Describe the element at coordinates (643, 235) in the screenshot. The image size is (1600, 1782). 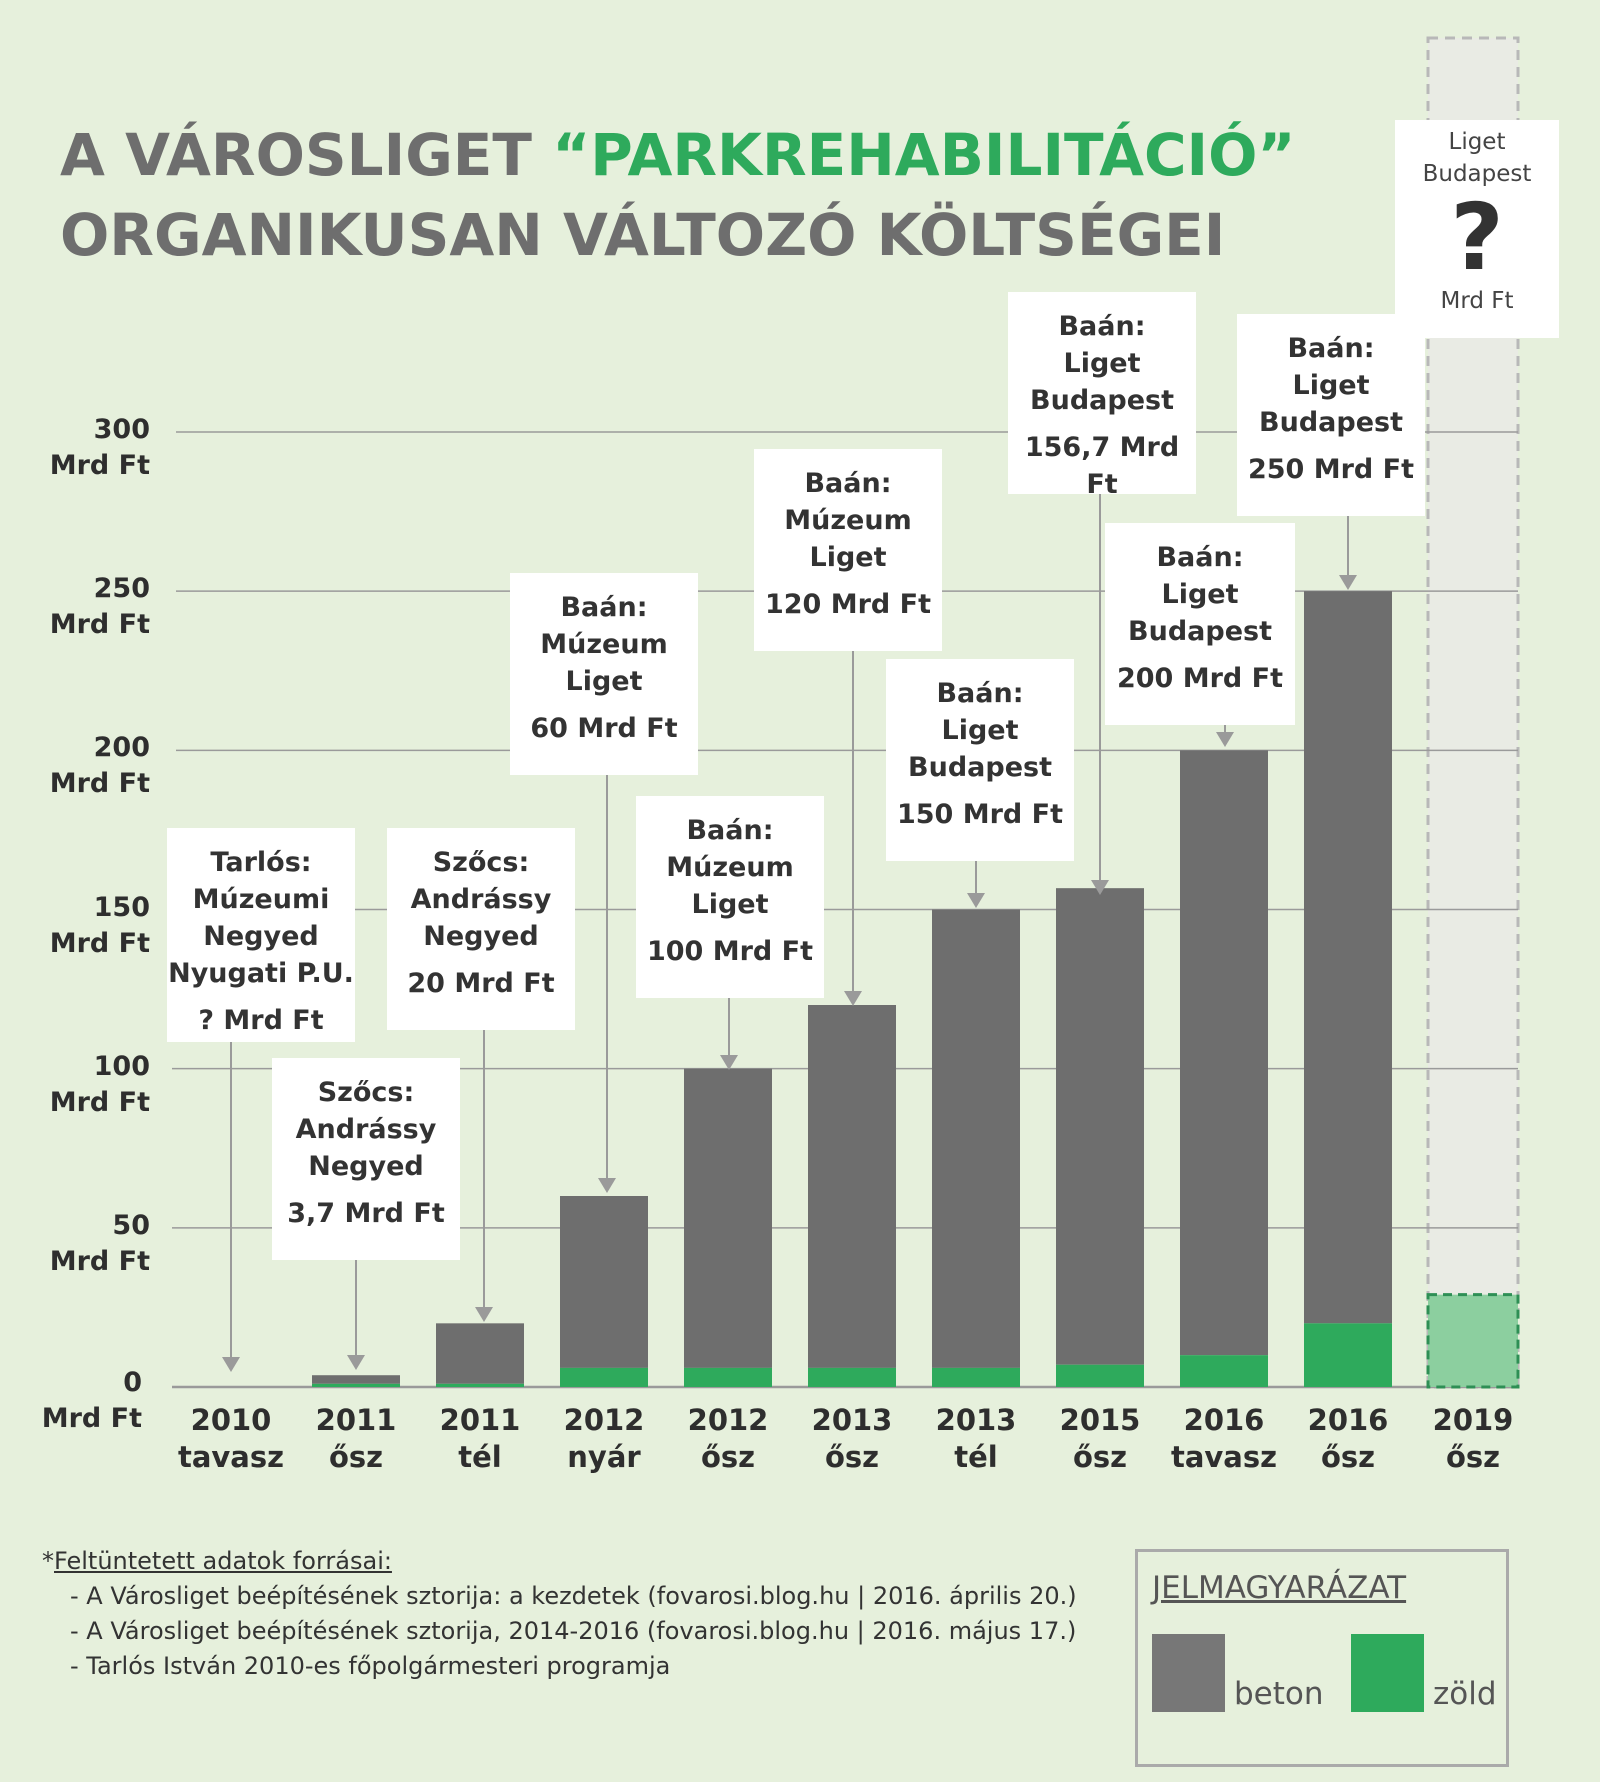
I see `title-line-2: ORGANIKUSAN VÁLTOZÓ KÖLTSÉGEI` at that location.